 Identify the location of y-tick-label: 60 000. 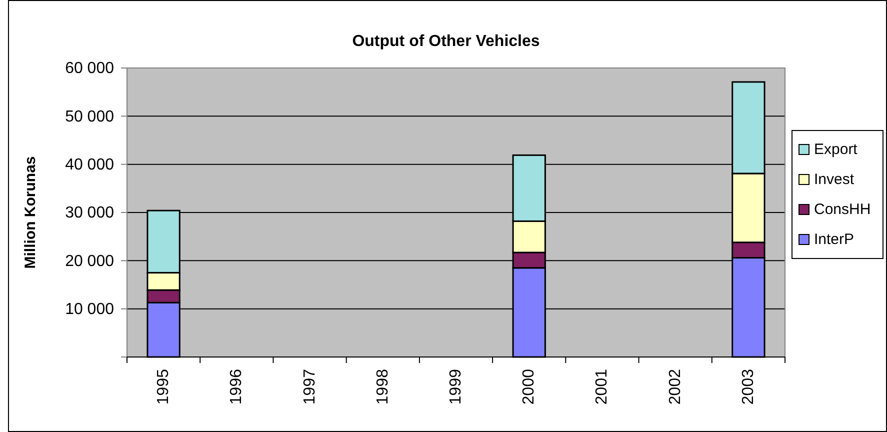
(89, 69).